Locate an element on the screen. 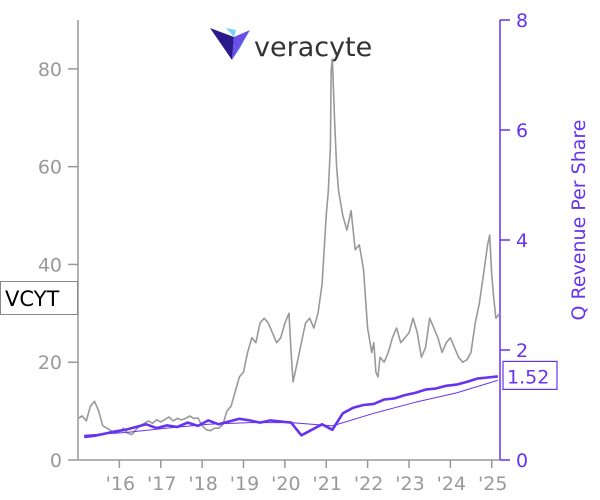  left-tick-label: 20 is located at coordinates (50, 363).